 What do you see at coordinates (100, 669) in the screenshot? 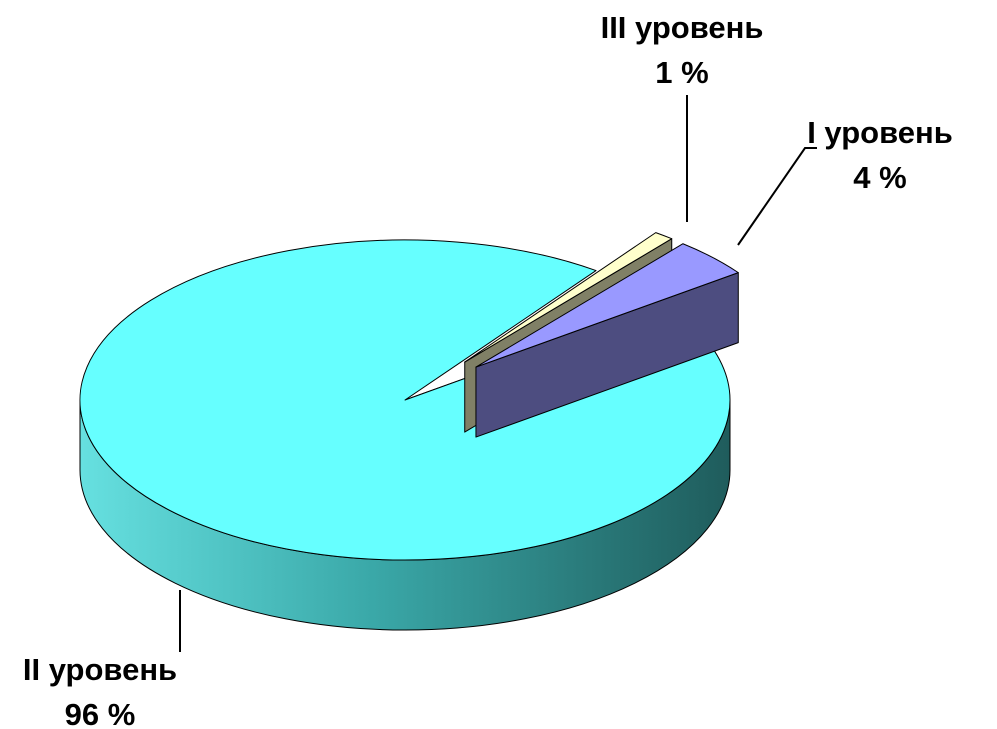
I see `slice-label: II уровень` at bounding box center [100, 669].